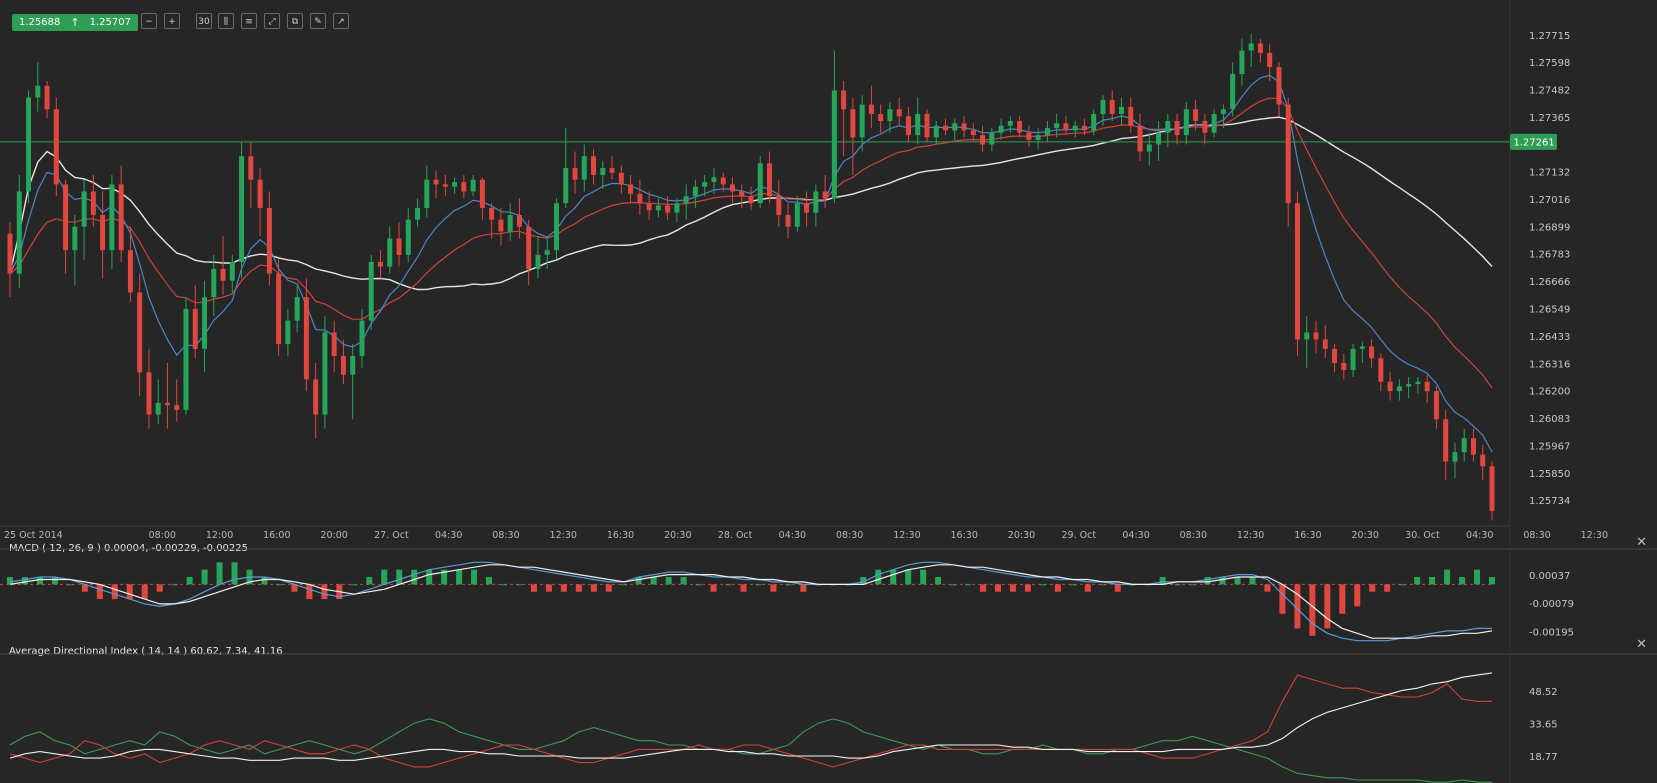 This screenshot has height=783, width=1657. Describe the element at coordinates (75, 22) in the screenshot. I see `quote-badge: 1.25688 ↑ 1.25707` at that location.